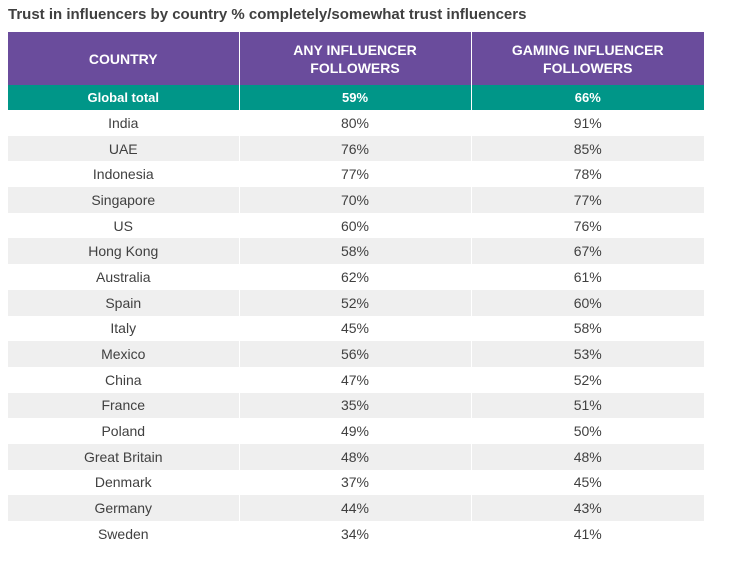 This screenshot has width=744, height=567. I want to click on any-influencer-cell: 35%, so click(354, 405).